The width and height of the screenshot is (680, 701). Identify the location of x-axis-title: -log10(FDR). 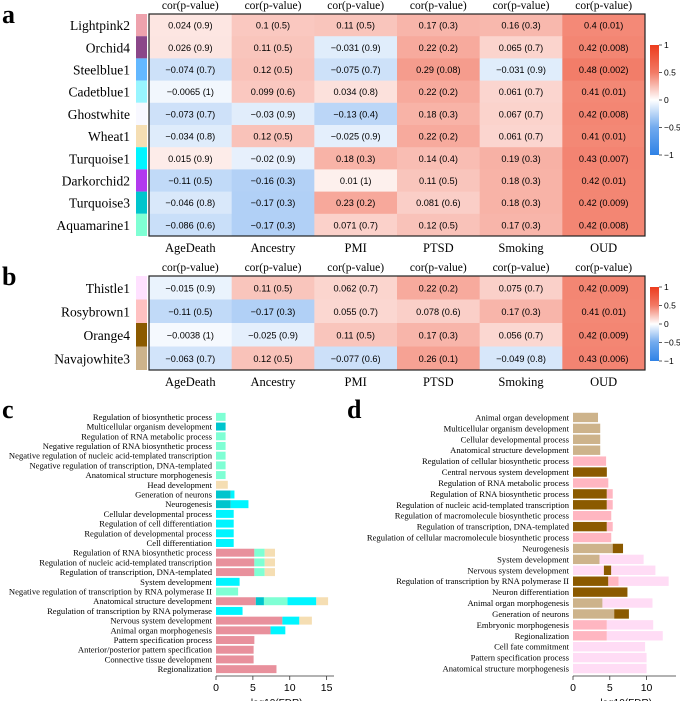
(624, 699).